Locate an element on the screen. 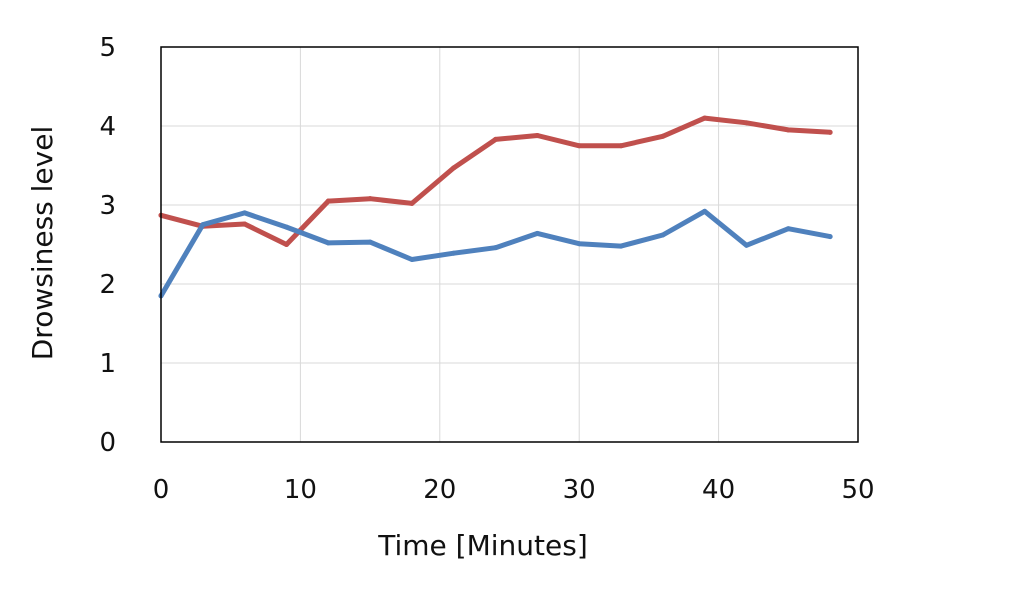 The width and height of the screenshot is (1010, 600). x-tick-label: 20 is located at coordinates (439, 490).